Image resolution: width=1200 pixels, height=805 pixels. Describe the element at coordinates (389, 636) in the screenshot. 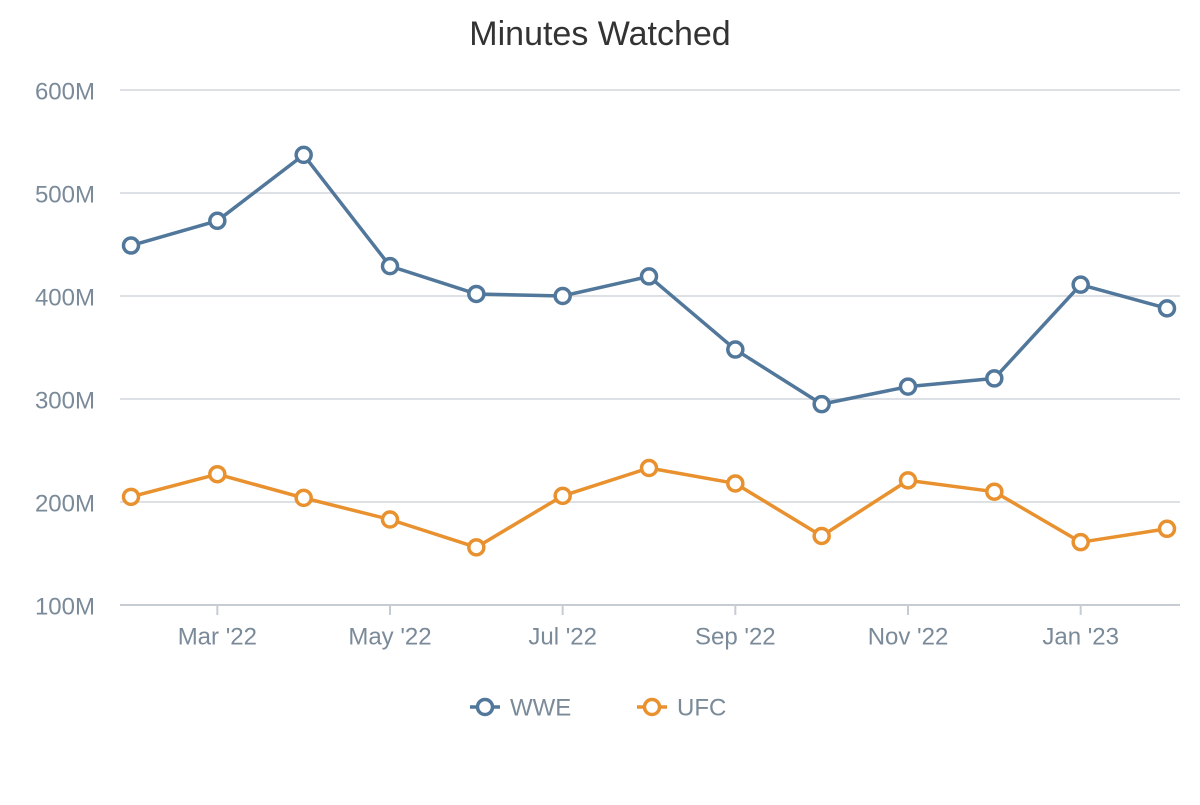

I see `x-tick-label: May '22` at that location.